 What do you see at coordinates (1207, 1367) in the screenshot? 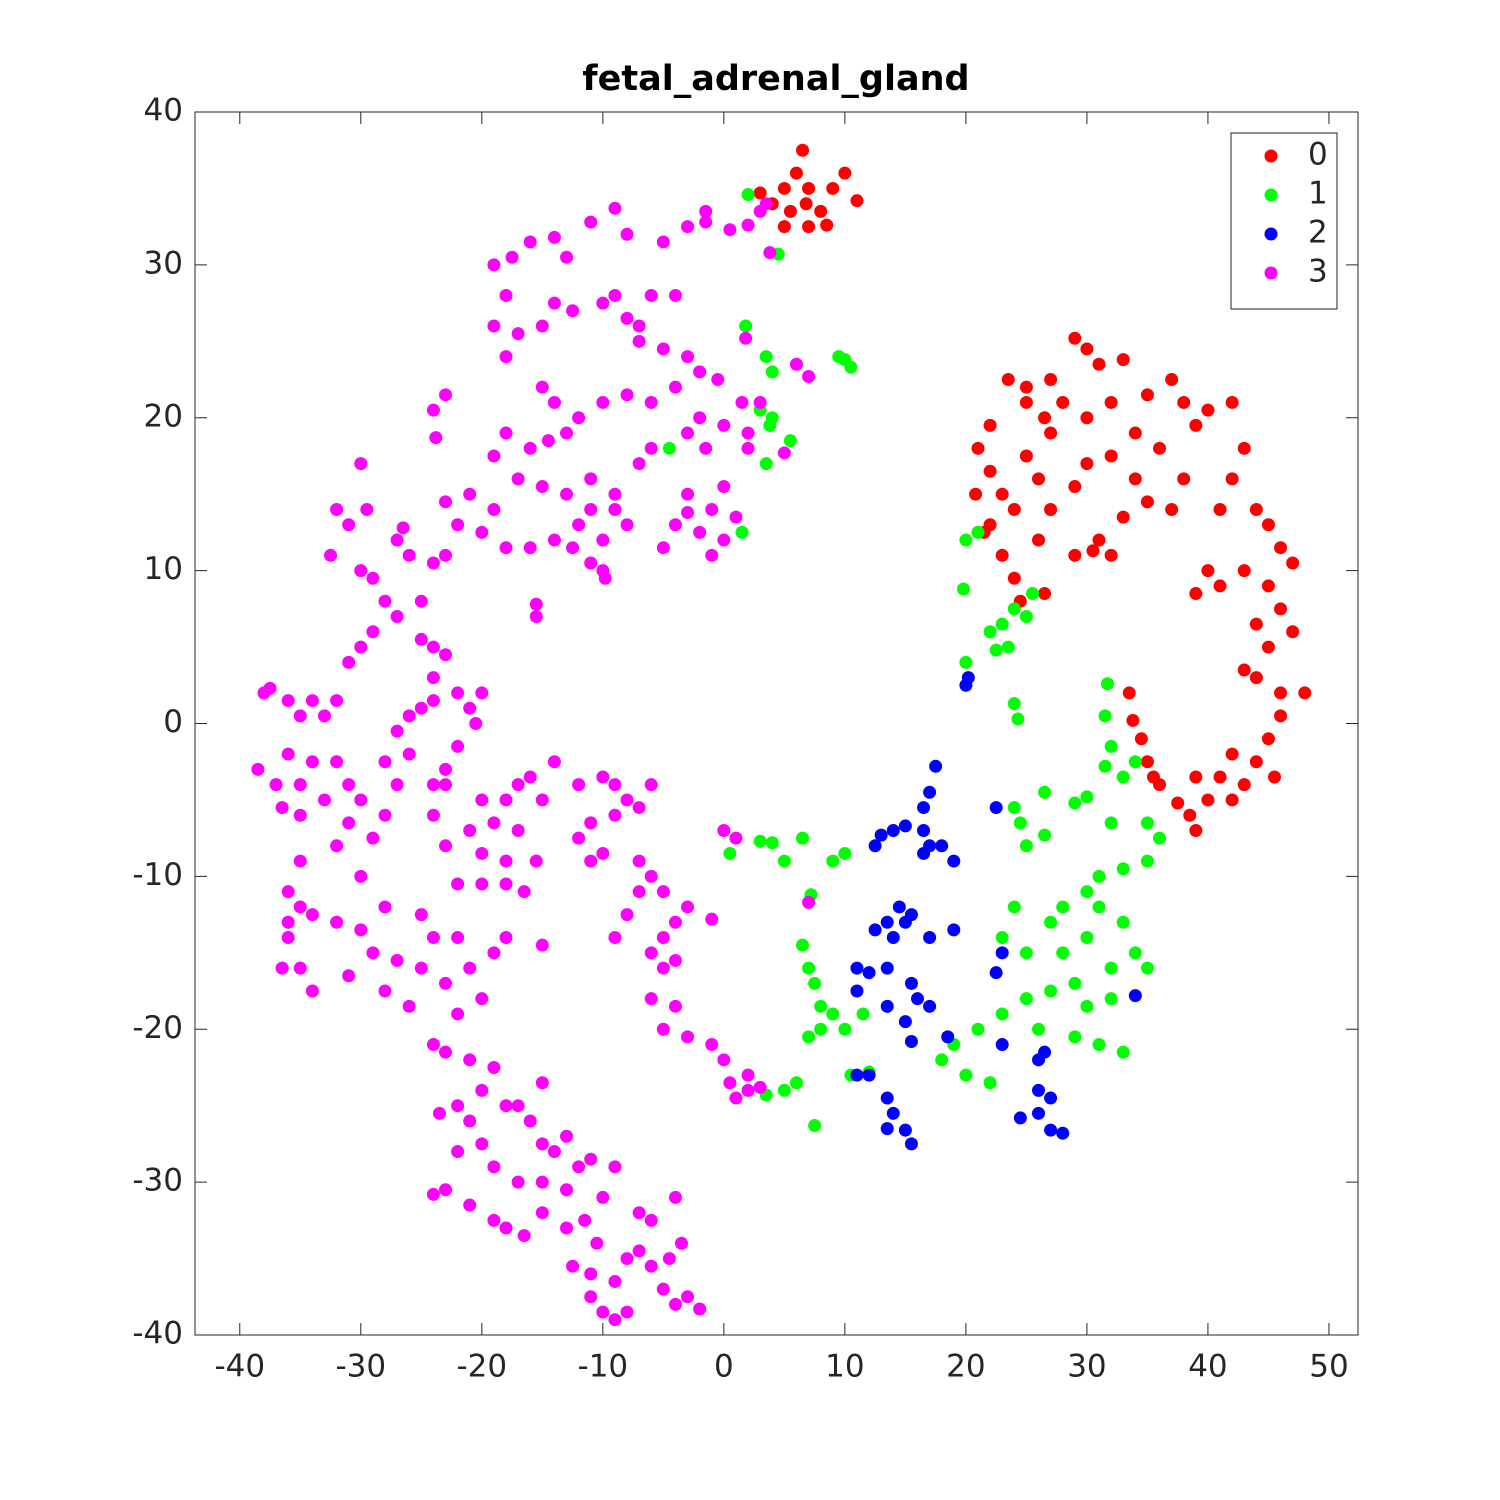
I see `x-tick-label: 40` at bounding box center [1207, 1367].